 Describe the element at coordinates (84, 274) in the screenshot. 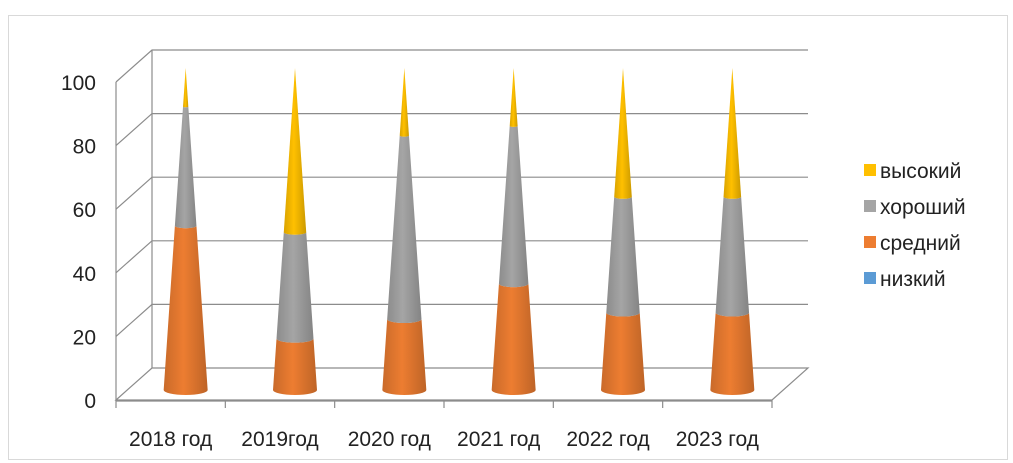

I see `y-tick-label: 40` at that location.